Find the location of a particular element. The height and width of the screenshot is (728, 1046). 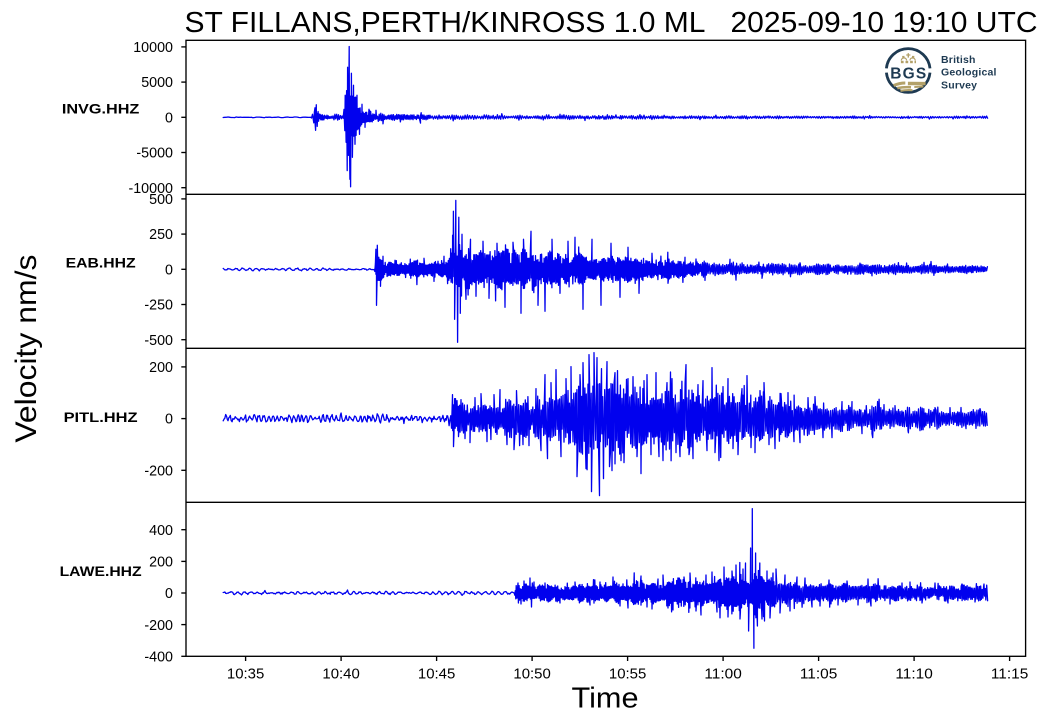

svg-text: 10000 is located at coordinates (153, 48).